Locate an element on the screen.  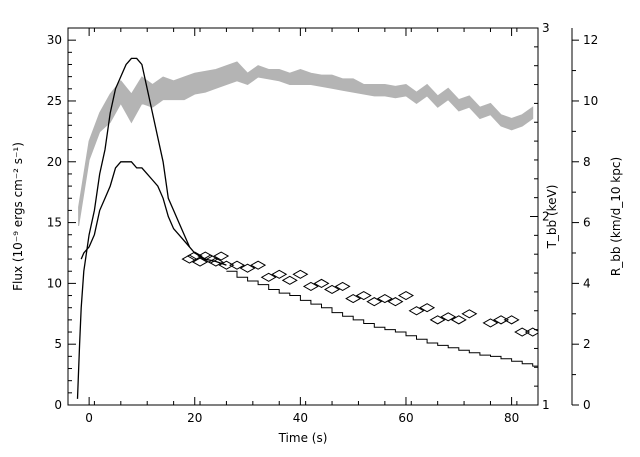
y-left-tick-label: 15 is located at coordinates (54, 223).